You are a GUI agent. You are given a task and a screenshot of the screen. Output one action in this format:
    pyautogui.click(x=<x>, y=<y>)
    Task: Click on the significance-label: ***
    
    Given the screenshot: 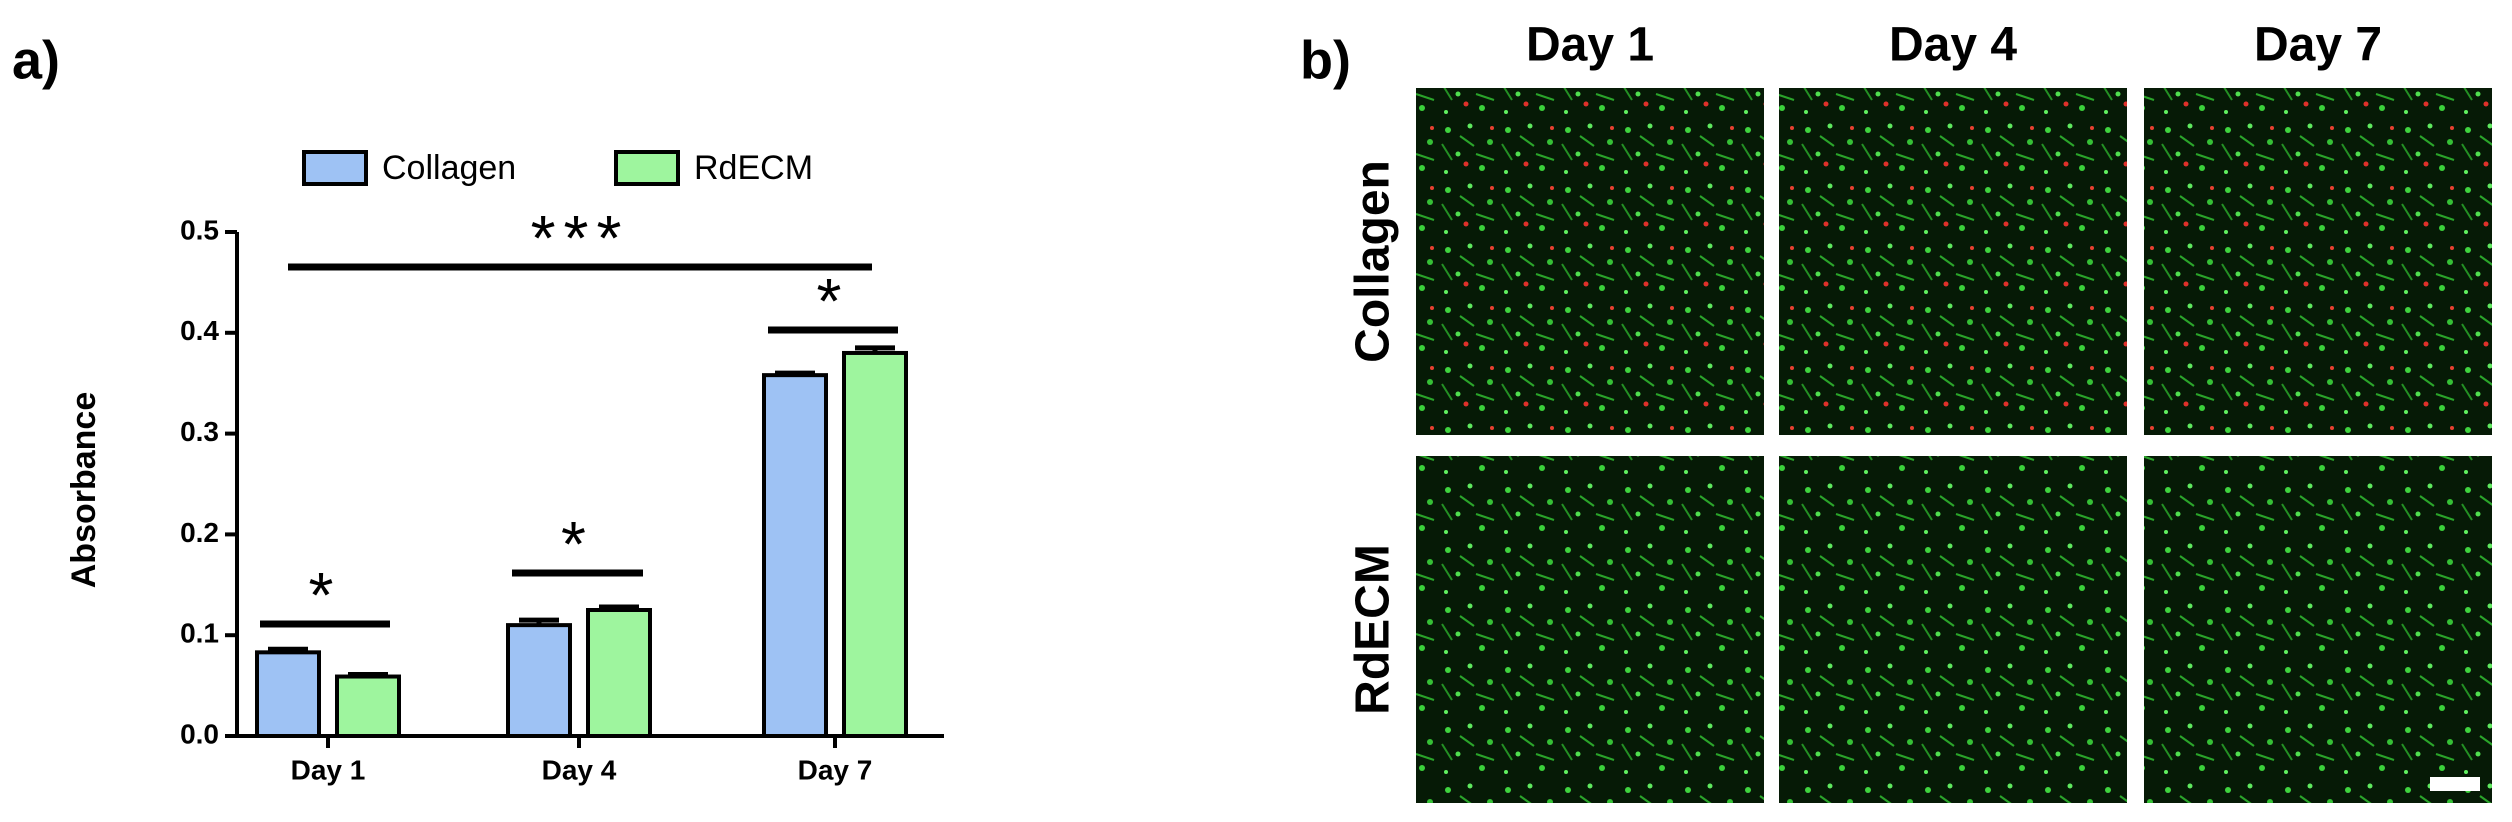 What is the action you would take?
    pyautogui.click(x=580, y=238)
    